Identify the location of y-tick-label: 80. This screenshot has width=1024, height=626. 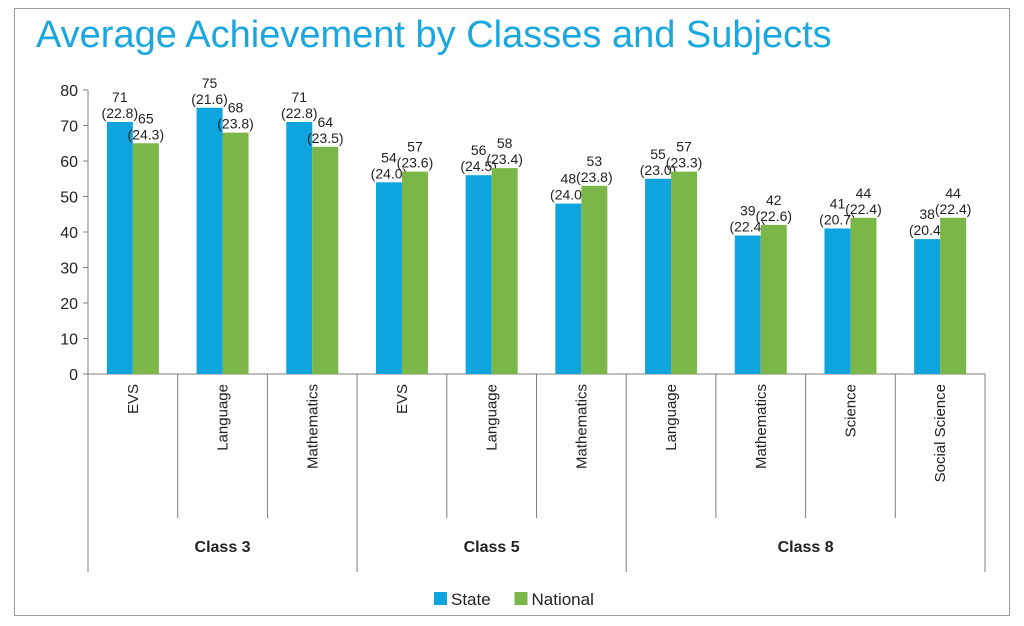
(69, 91).